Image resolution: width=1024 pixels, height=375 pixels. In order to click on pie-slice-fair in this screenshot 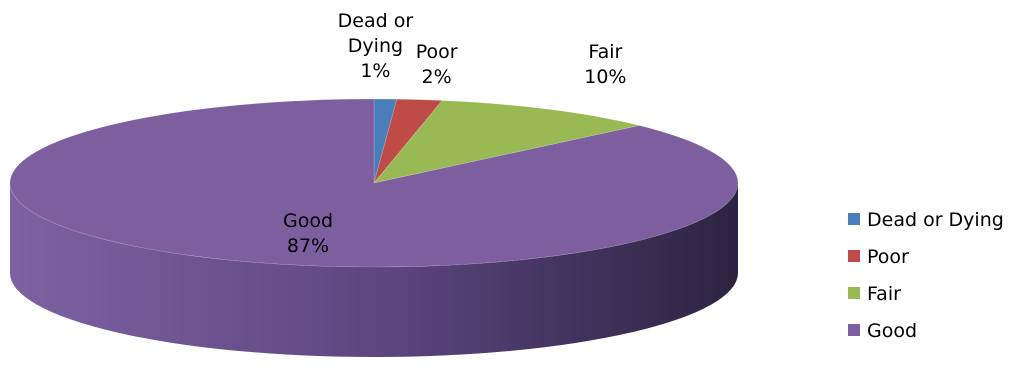, I will do `click(506, 142)`.